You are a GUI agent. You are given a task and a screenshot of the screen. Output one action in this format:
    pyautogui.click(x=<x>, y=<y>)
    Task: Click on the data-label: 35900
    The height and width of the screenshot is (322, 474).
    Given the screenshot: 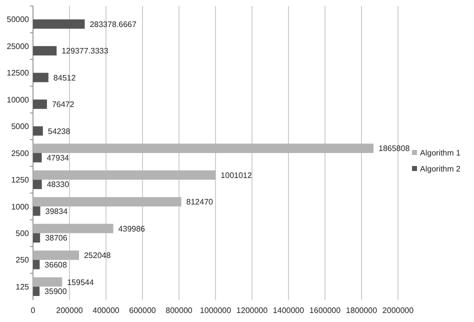 What is the action you would take?
    pyautogui.click(x=56, y=291)
    